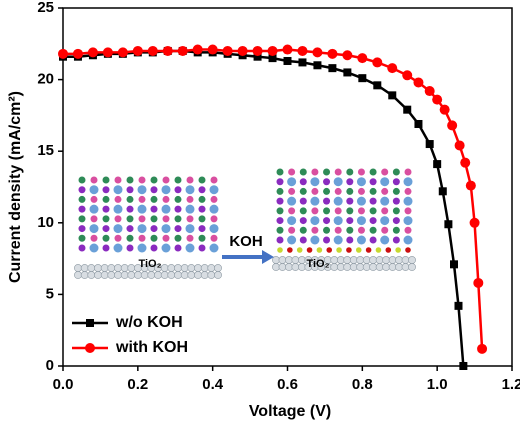 The image size is (520, 426). What do you see at coordinates (287, 384) in the screenshot?
I see `x-tick-label: 0.6` at bounding box center [287, 384].